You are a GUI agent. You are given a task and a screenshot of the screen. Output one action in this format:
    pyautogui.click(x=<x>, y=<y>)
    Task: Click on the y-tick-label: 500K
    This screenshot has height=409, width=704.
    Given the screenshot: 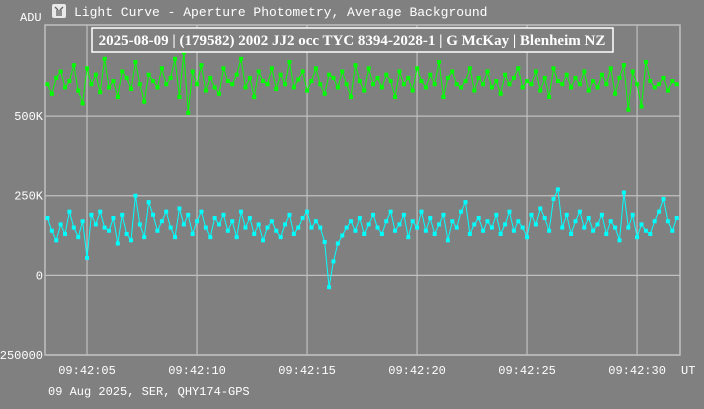 What is the action you would take?
    pyautogui.click(x=29, y=117)
    